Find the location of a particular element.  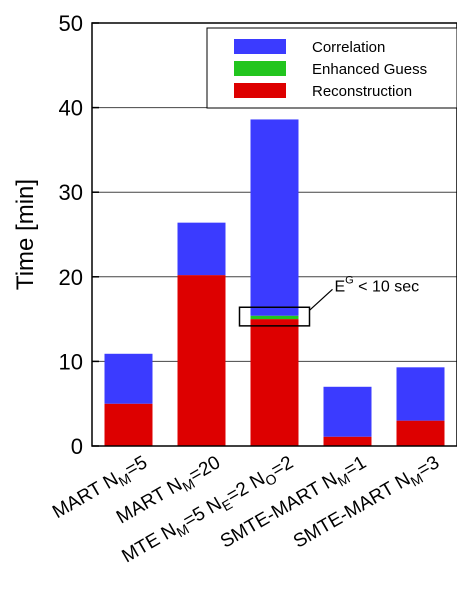

y-tick-label: 0 is located at coordinates (77, 446).